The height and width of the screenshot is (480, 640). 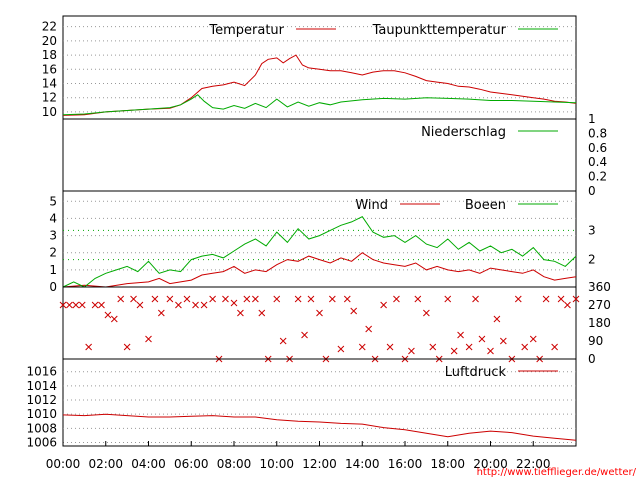 I want to click on series-line-boeen, so click(x=319, y=252).